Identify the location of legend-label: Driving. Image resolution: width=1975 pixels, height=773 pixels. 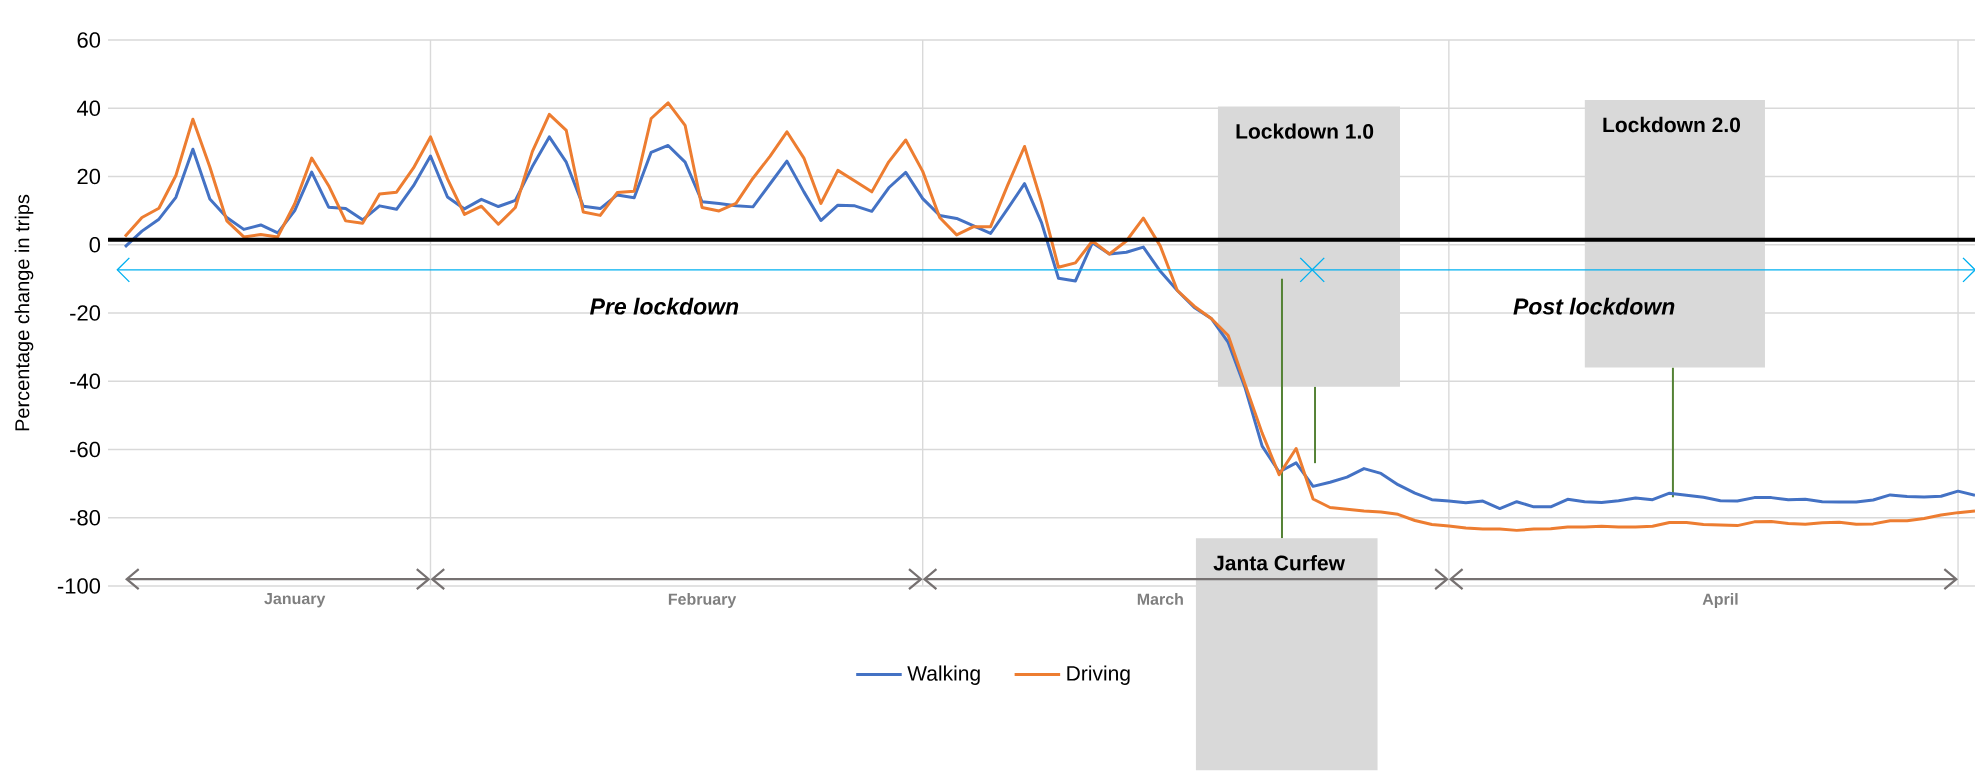
(1098, 675).